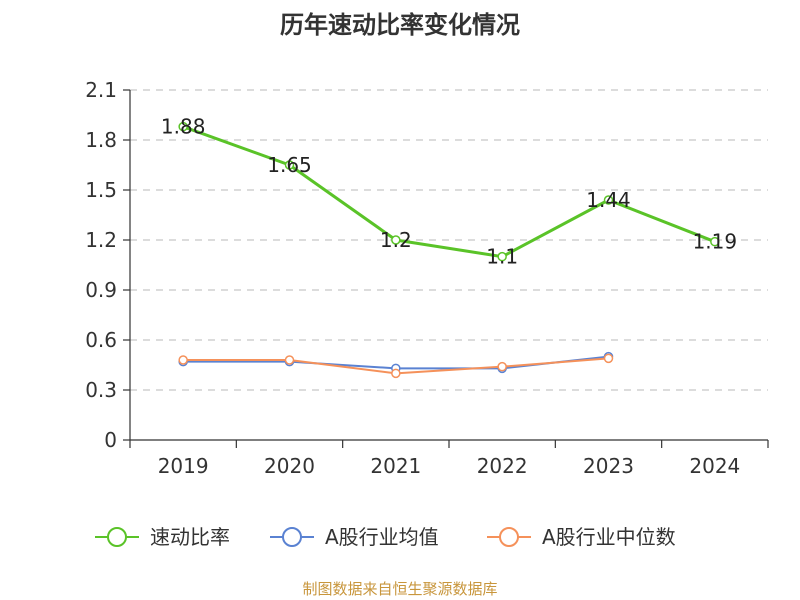 The width and height of the screenshot is (800, 600). I want to click on x-tick-label: 2019, so click(183, 466).